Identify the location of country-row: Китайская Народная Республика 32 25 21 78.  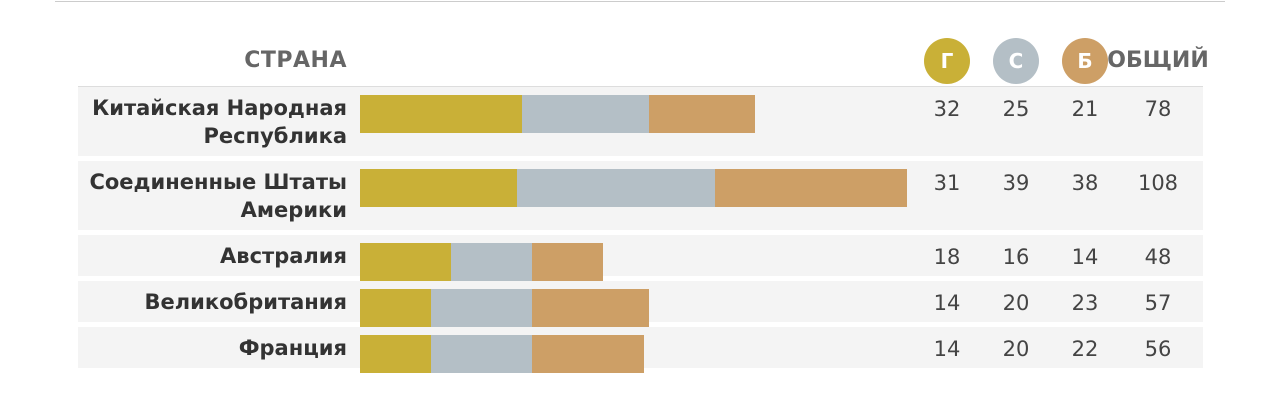
(640, 121).